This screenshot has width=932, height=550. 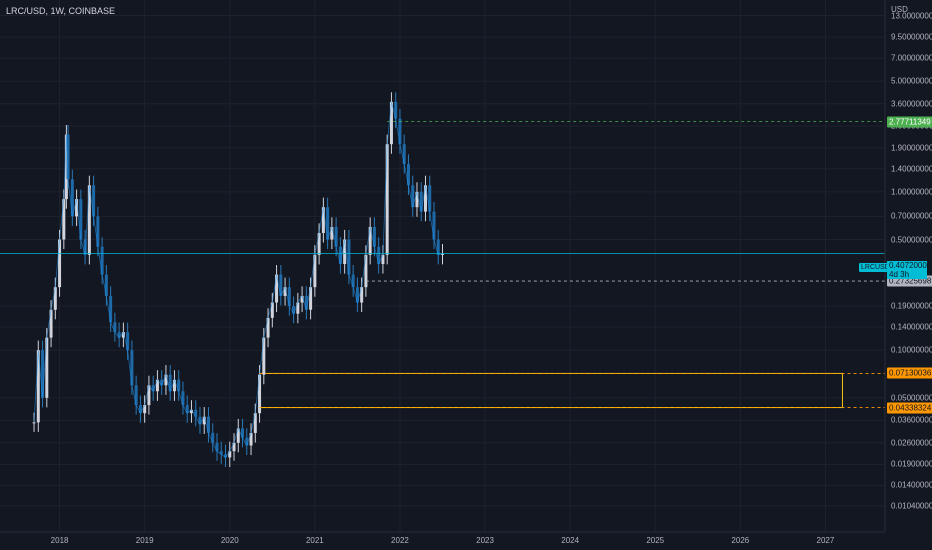 I want to click on price-tick-label: 5.00000000, so click(x=911, y=81).